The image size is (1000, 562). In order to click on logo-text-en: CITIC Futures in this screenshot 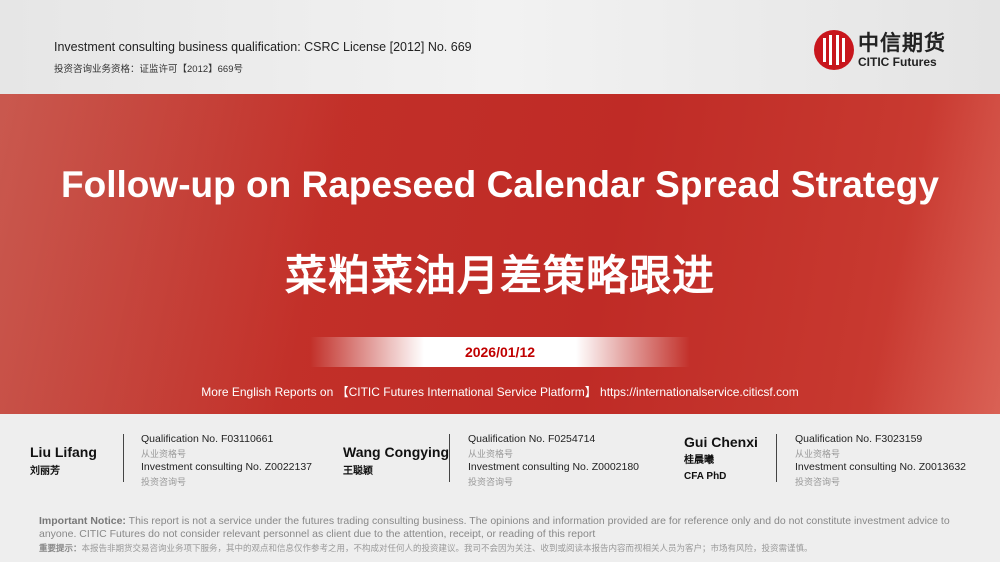, I will do `click(897, 62)`.